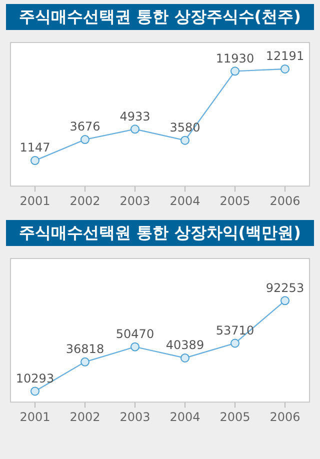 Image resolution: width=320 pixels, height=459 pixels. Describe the element at coordinates (135, 333) in the screenshot. I see `data-label: 50470` at that location.